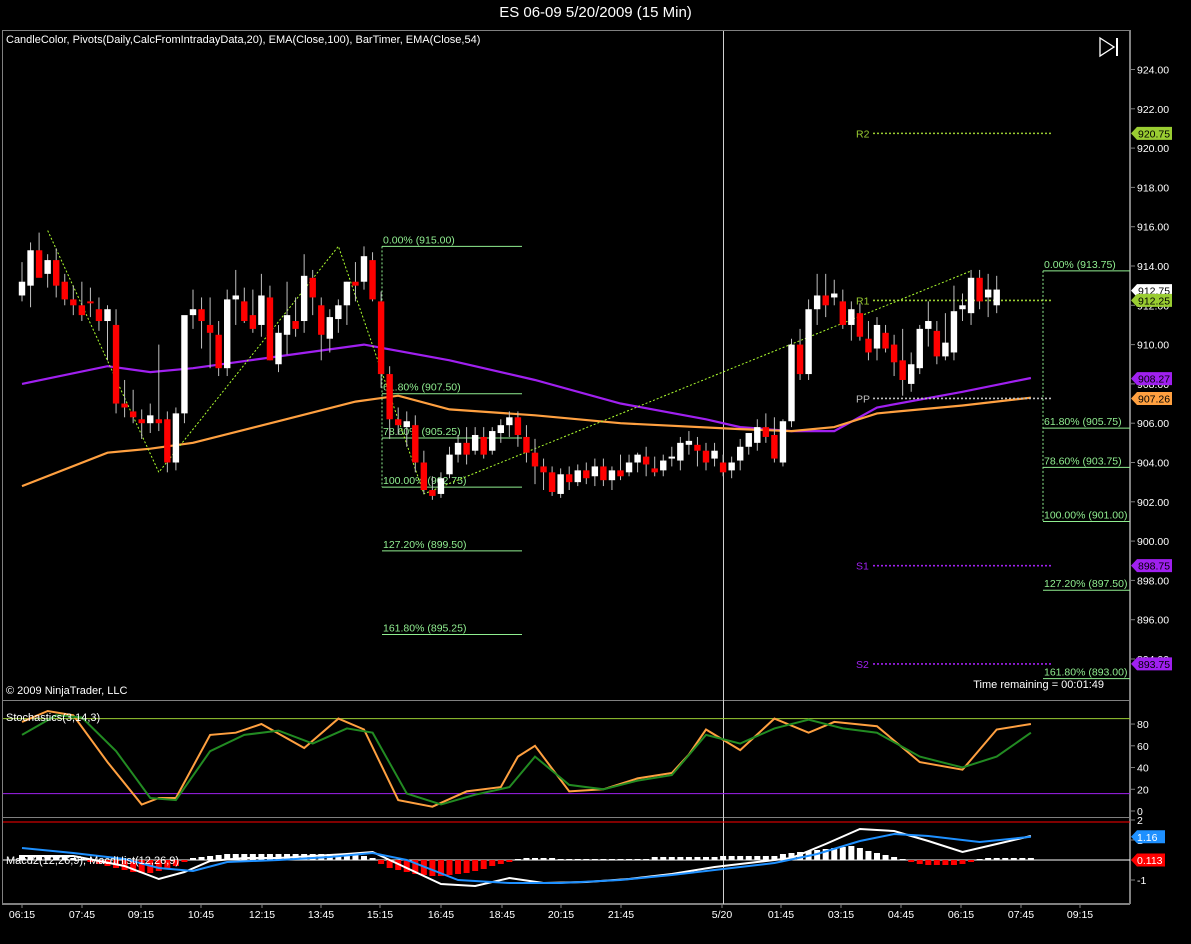 The image size is (1191, 944). Describe the element at coordinates (1141, 881) in the screenshot. I see `macd-tick-label: -1` at that location.